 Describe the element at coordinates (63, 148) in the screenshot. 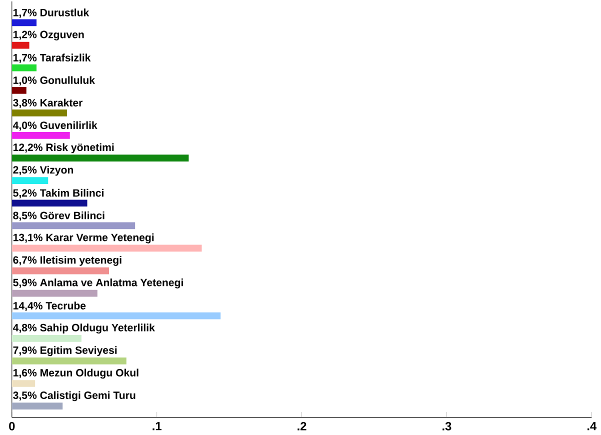

I see `y-tick-label: 12,2% Risk yönetimi` at that location.